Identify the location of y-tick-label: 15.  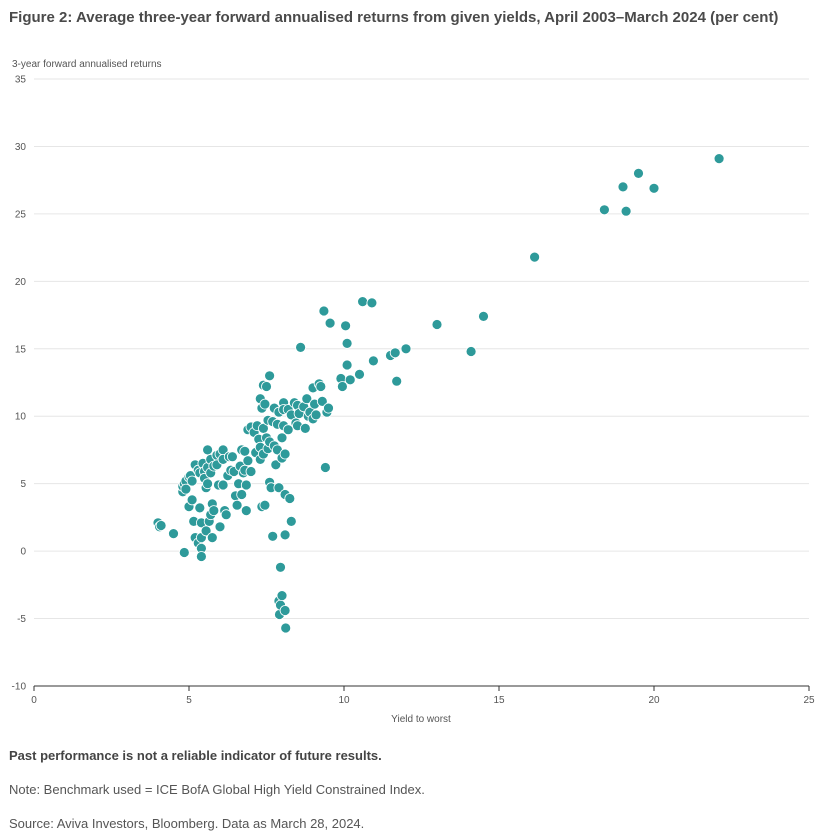
(21, 349).